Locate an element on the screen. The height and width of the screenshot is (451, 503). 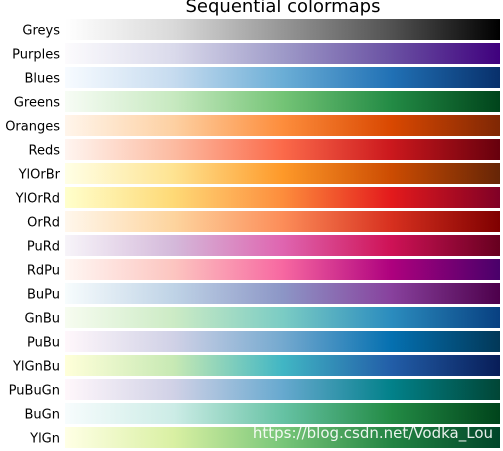
colormap-label-purples: Purples is located at coordinates (36, 55).